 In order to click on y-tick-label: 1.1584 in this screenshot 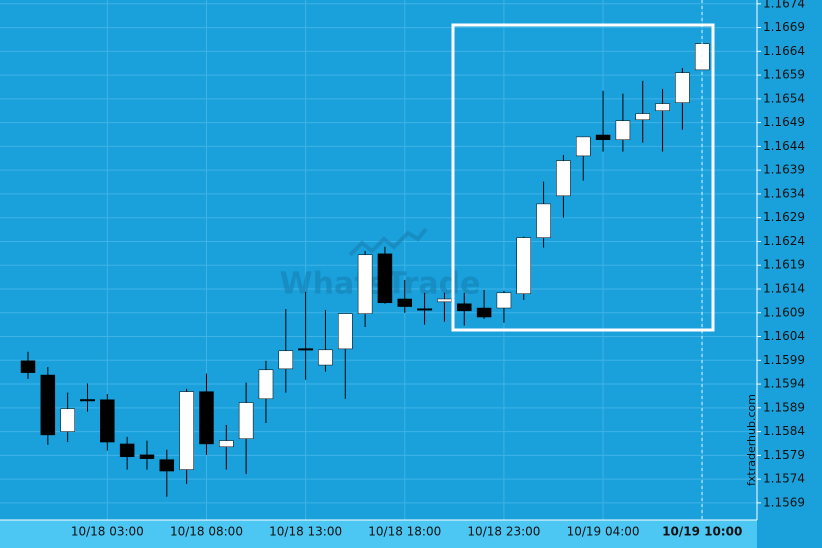, I will do `click(784, 431)`.